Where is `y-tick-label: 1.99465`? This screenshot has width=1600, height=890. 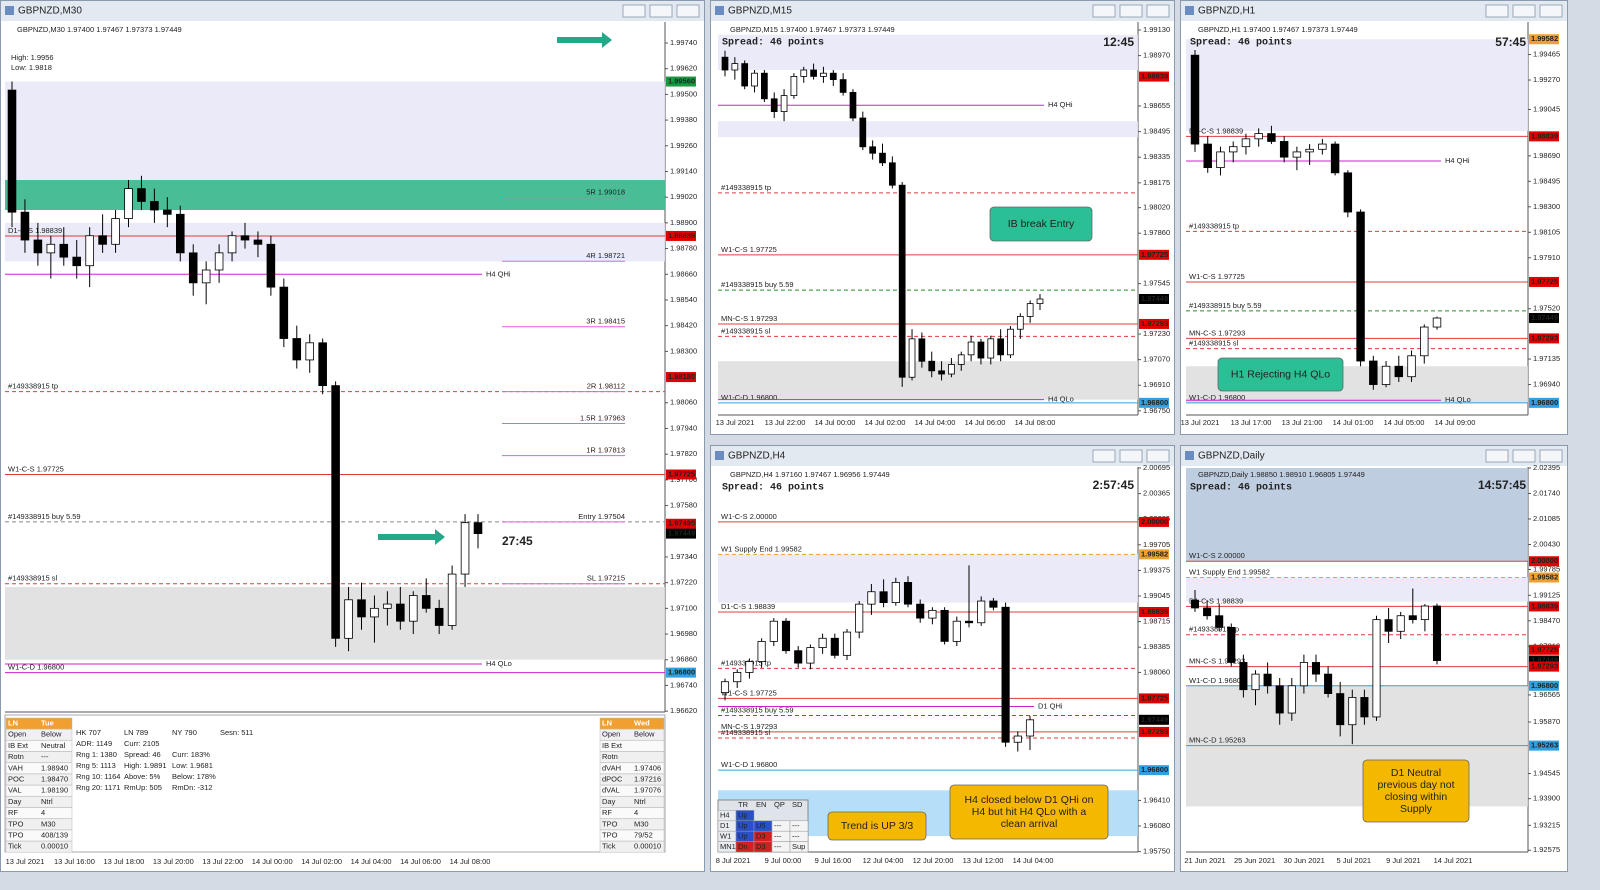 y-tick-label: 1.99465 is located at coordinates (1546, 54).